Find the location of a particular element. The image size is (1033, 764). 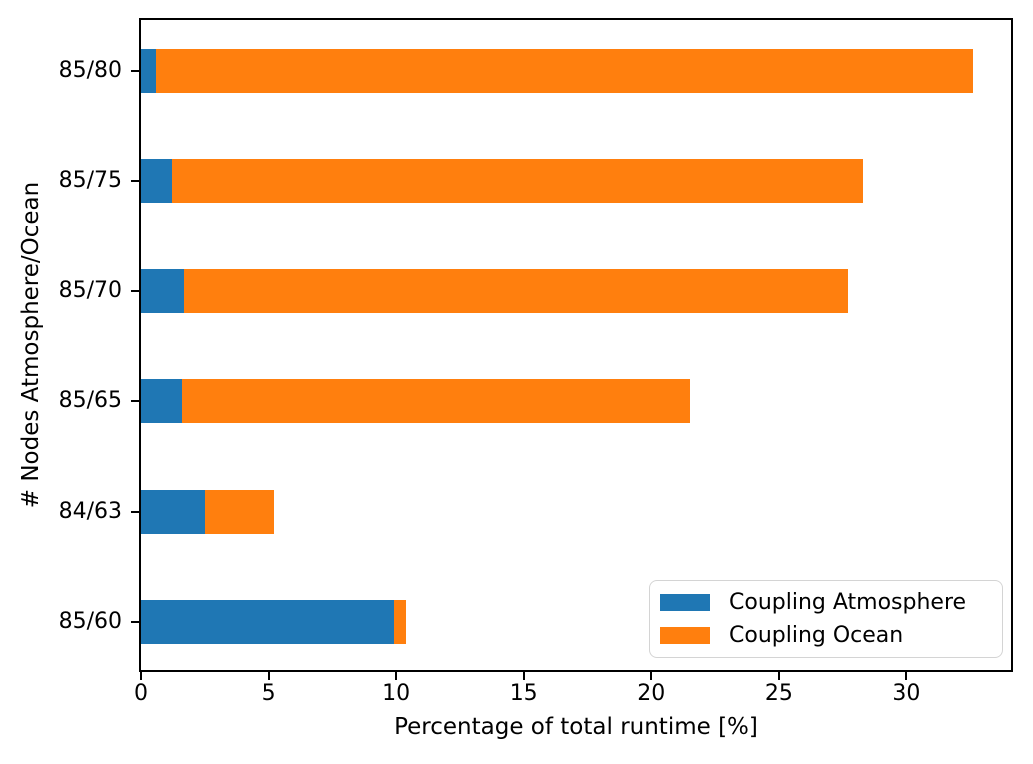

y-axis-label: # Nodes Atmosphere/Ocean is located at coordinates (31, 345).